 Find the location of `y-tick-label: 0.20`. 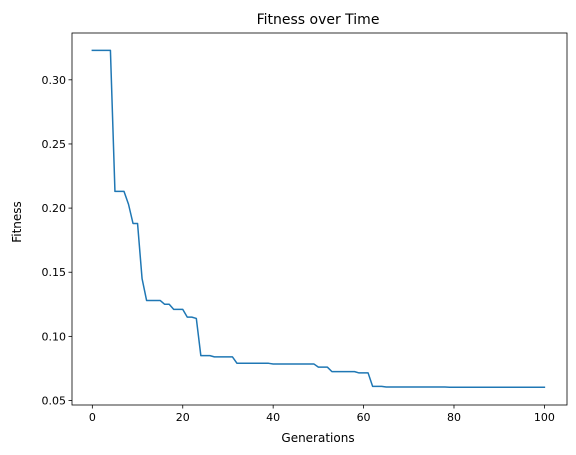

y-tick-label: 0.20 is located at coordinates (54, 208).